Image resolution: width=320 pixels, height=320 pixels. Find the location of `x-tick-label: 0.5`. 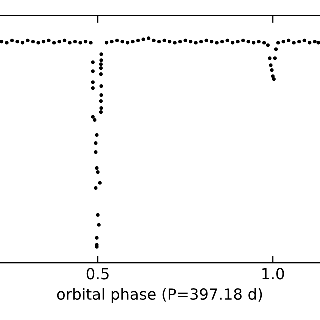

x-tick-label: 0.5 is located at coordinates (97, 274).